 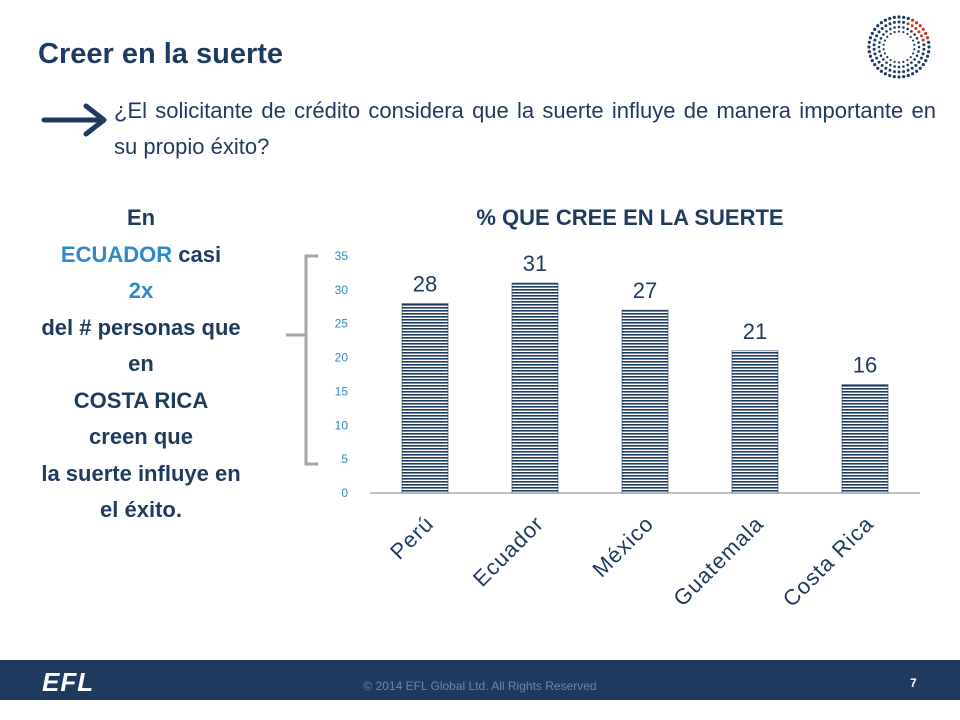 I want to click on data-label: 27, so click(x=645, y=290).